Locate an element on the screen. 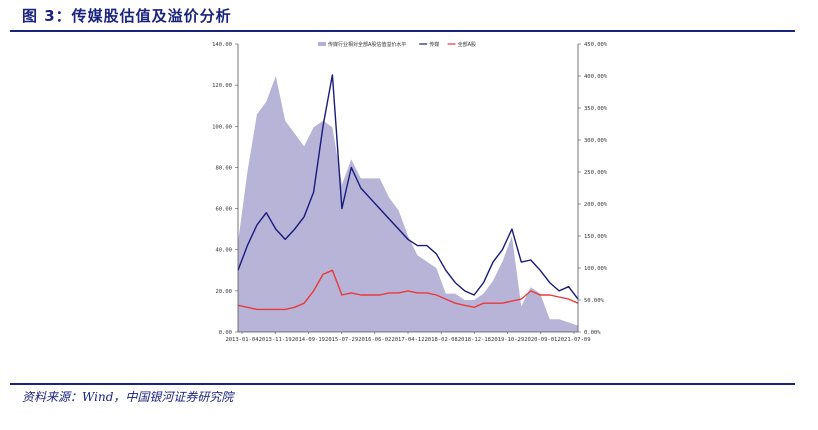 This screenshot has width=818, height=430. x-tick-label: 2013-01-04 is located at coordinates (242, 340).